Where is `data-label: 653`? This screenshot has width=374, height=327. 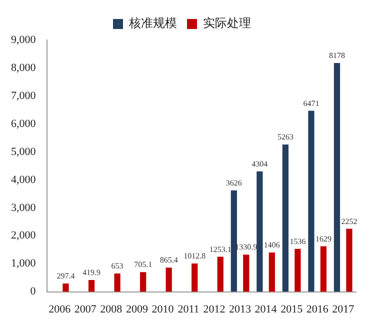
data-label: 653 is located at coordinates (117, 266).